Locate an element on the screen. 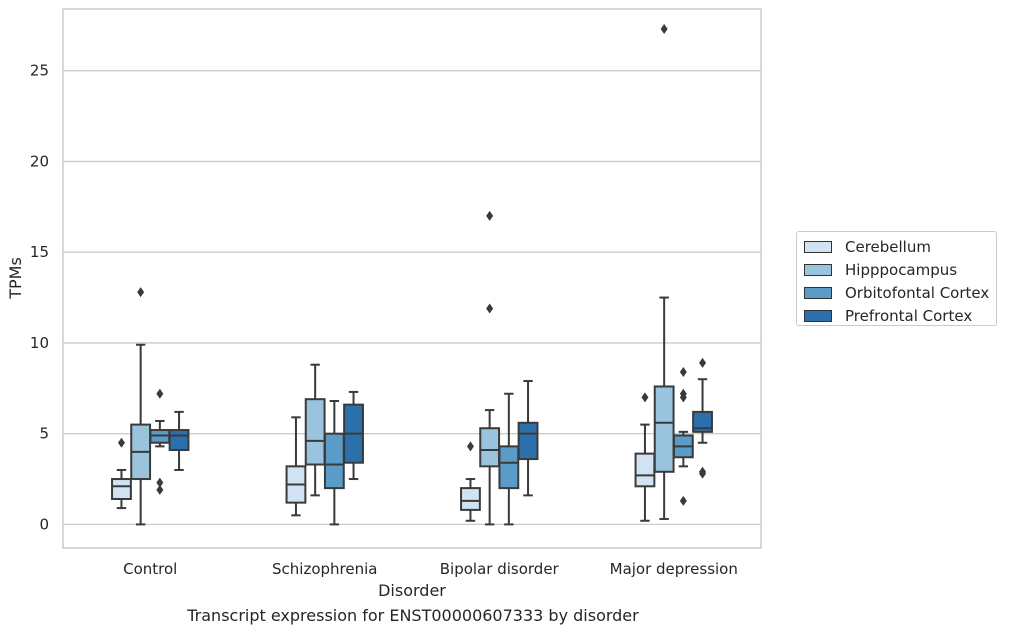 The width and height of the screenshot is (1009, 634). legend-item-orbitofrontal-cortex: Orbitofontal Cortex is located at coordinates (896, 292).